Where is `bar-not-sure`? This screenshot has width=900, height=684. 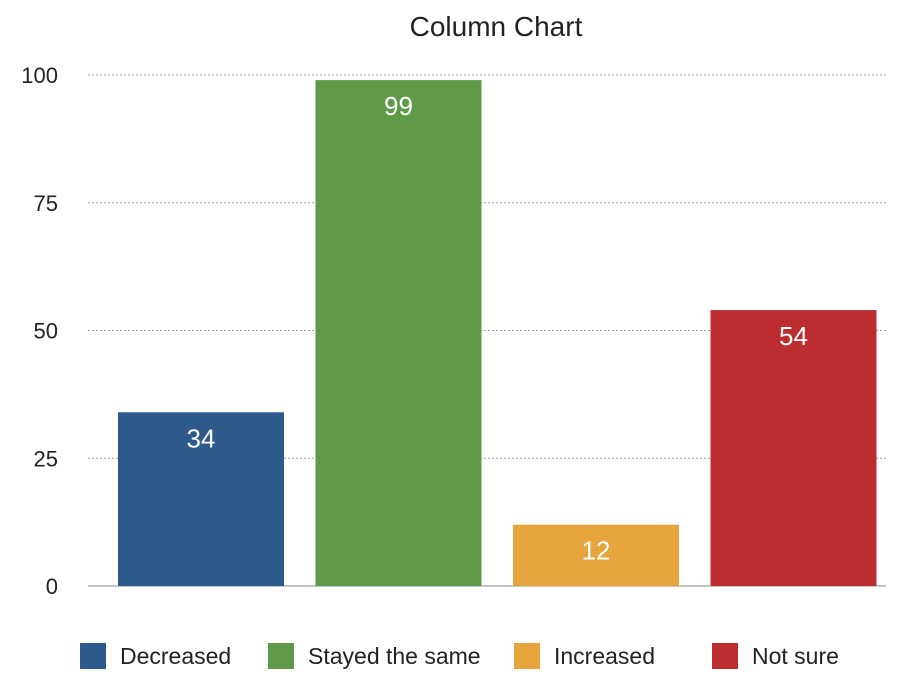 bar-not-sure is located at coordinates (793, 448).